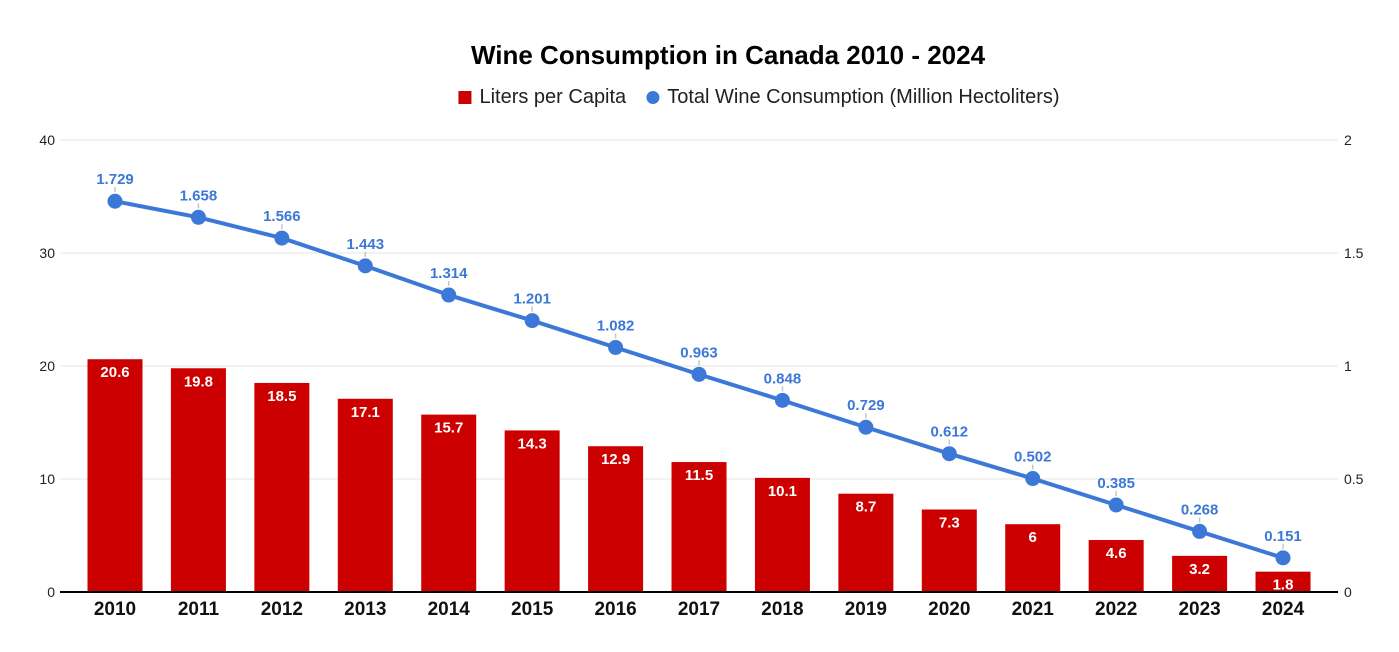 Image resolution: width=1399 pixels, height=652 pixels. What do you see at coordinates (532, 299) in the screenshot?
I see `point-value-label-2015: 1.201` at bounding box center [532, 299].